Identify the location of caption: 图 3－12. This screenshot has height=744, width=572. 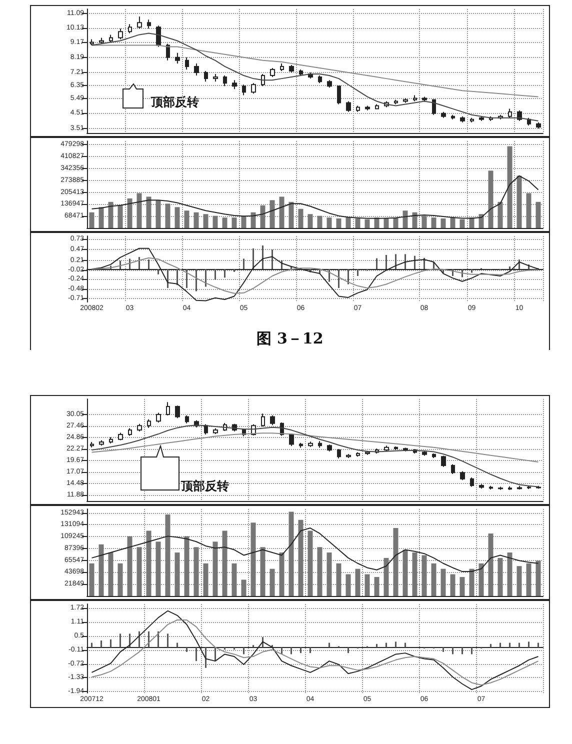
(290, 339).